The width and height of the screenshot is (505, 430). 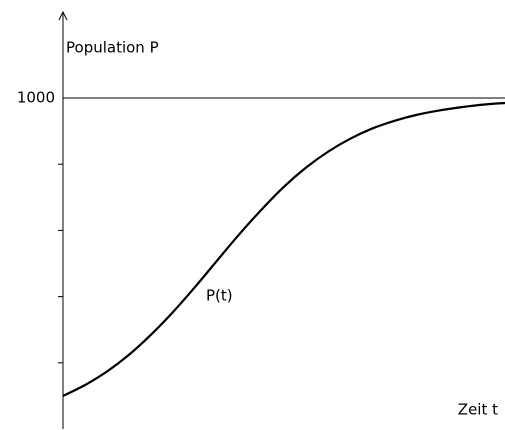 I want to click on y-tick-label: 1000, so click(x=36, y=98).